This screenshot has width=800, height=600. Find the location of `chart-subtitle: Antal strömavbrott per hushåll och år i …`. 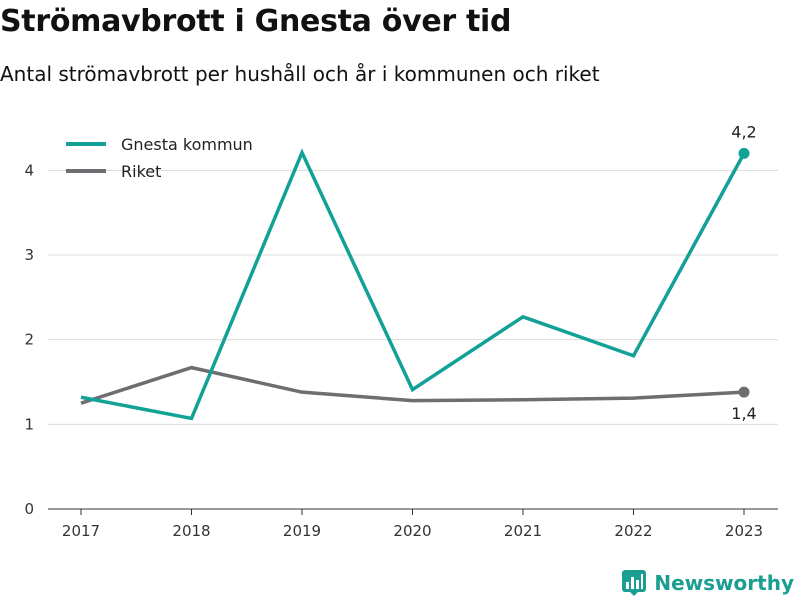

chart-subtitle: Antal strömavbrott per hushåll och år i … is located at coordinates (300, 74).